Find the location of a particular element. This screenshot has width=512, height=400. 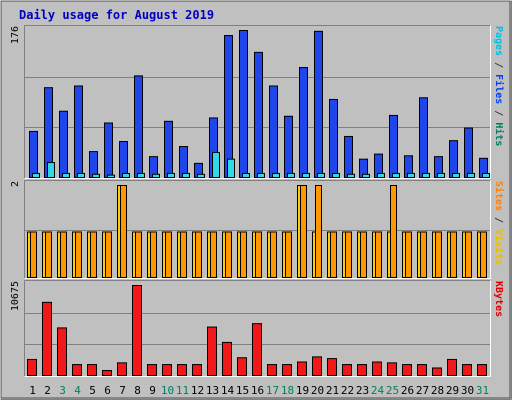

x-tick-label: 18 is located at coordinates (287, 390).